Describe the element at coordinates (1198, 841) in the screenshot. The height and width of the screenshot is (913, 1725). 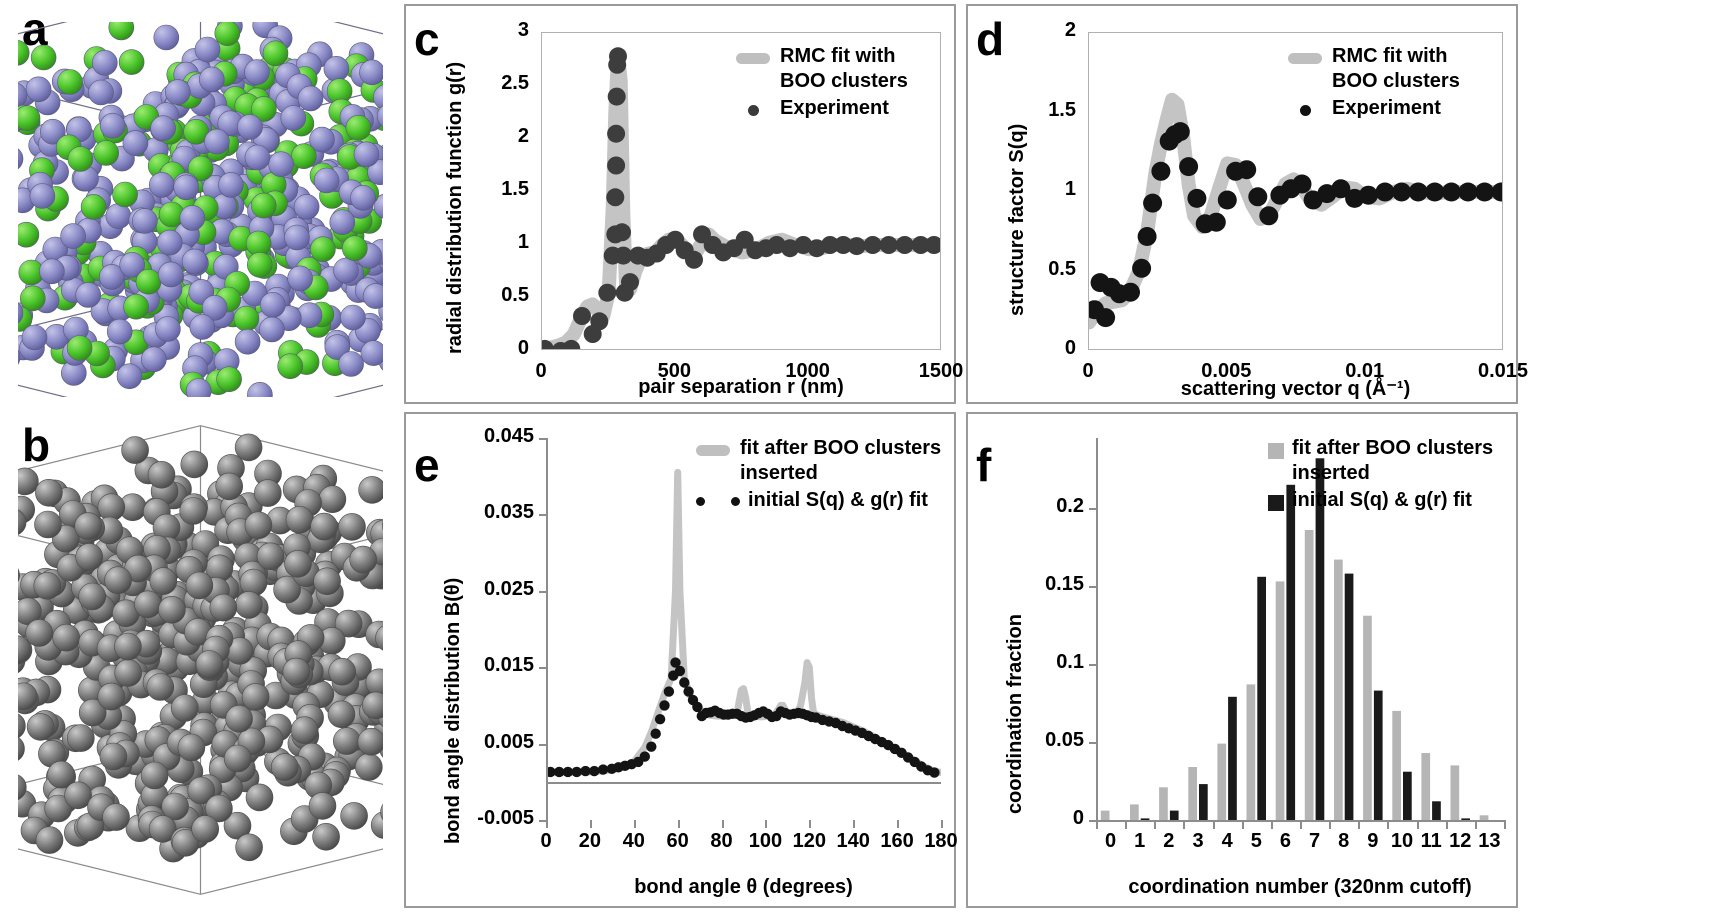
I see `x-tick-label: 3` at that location.